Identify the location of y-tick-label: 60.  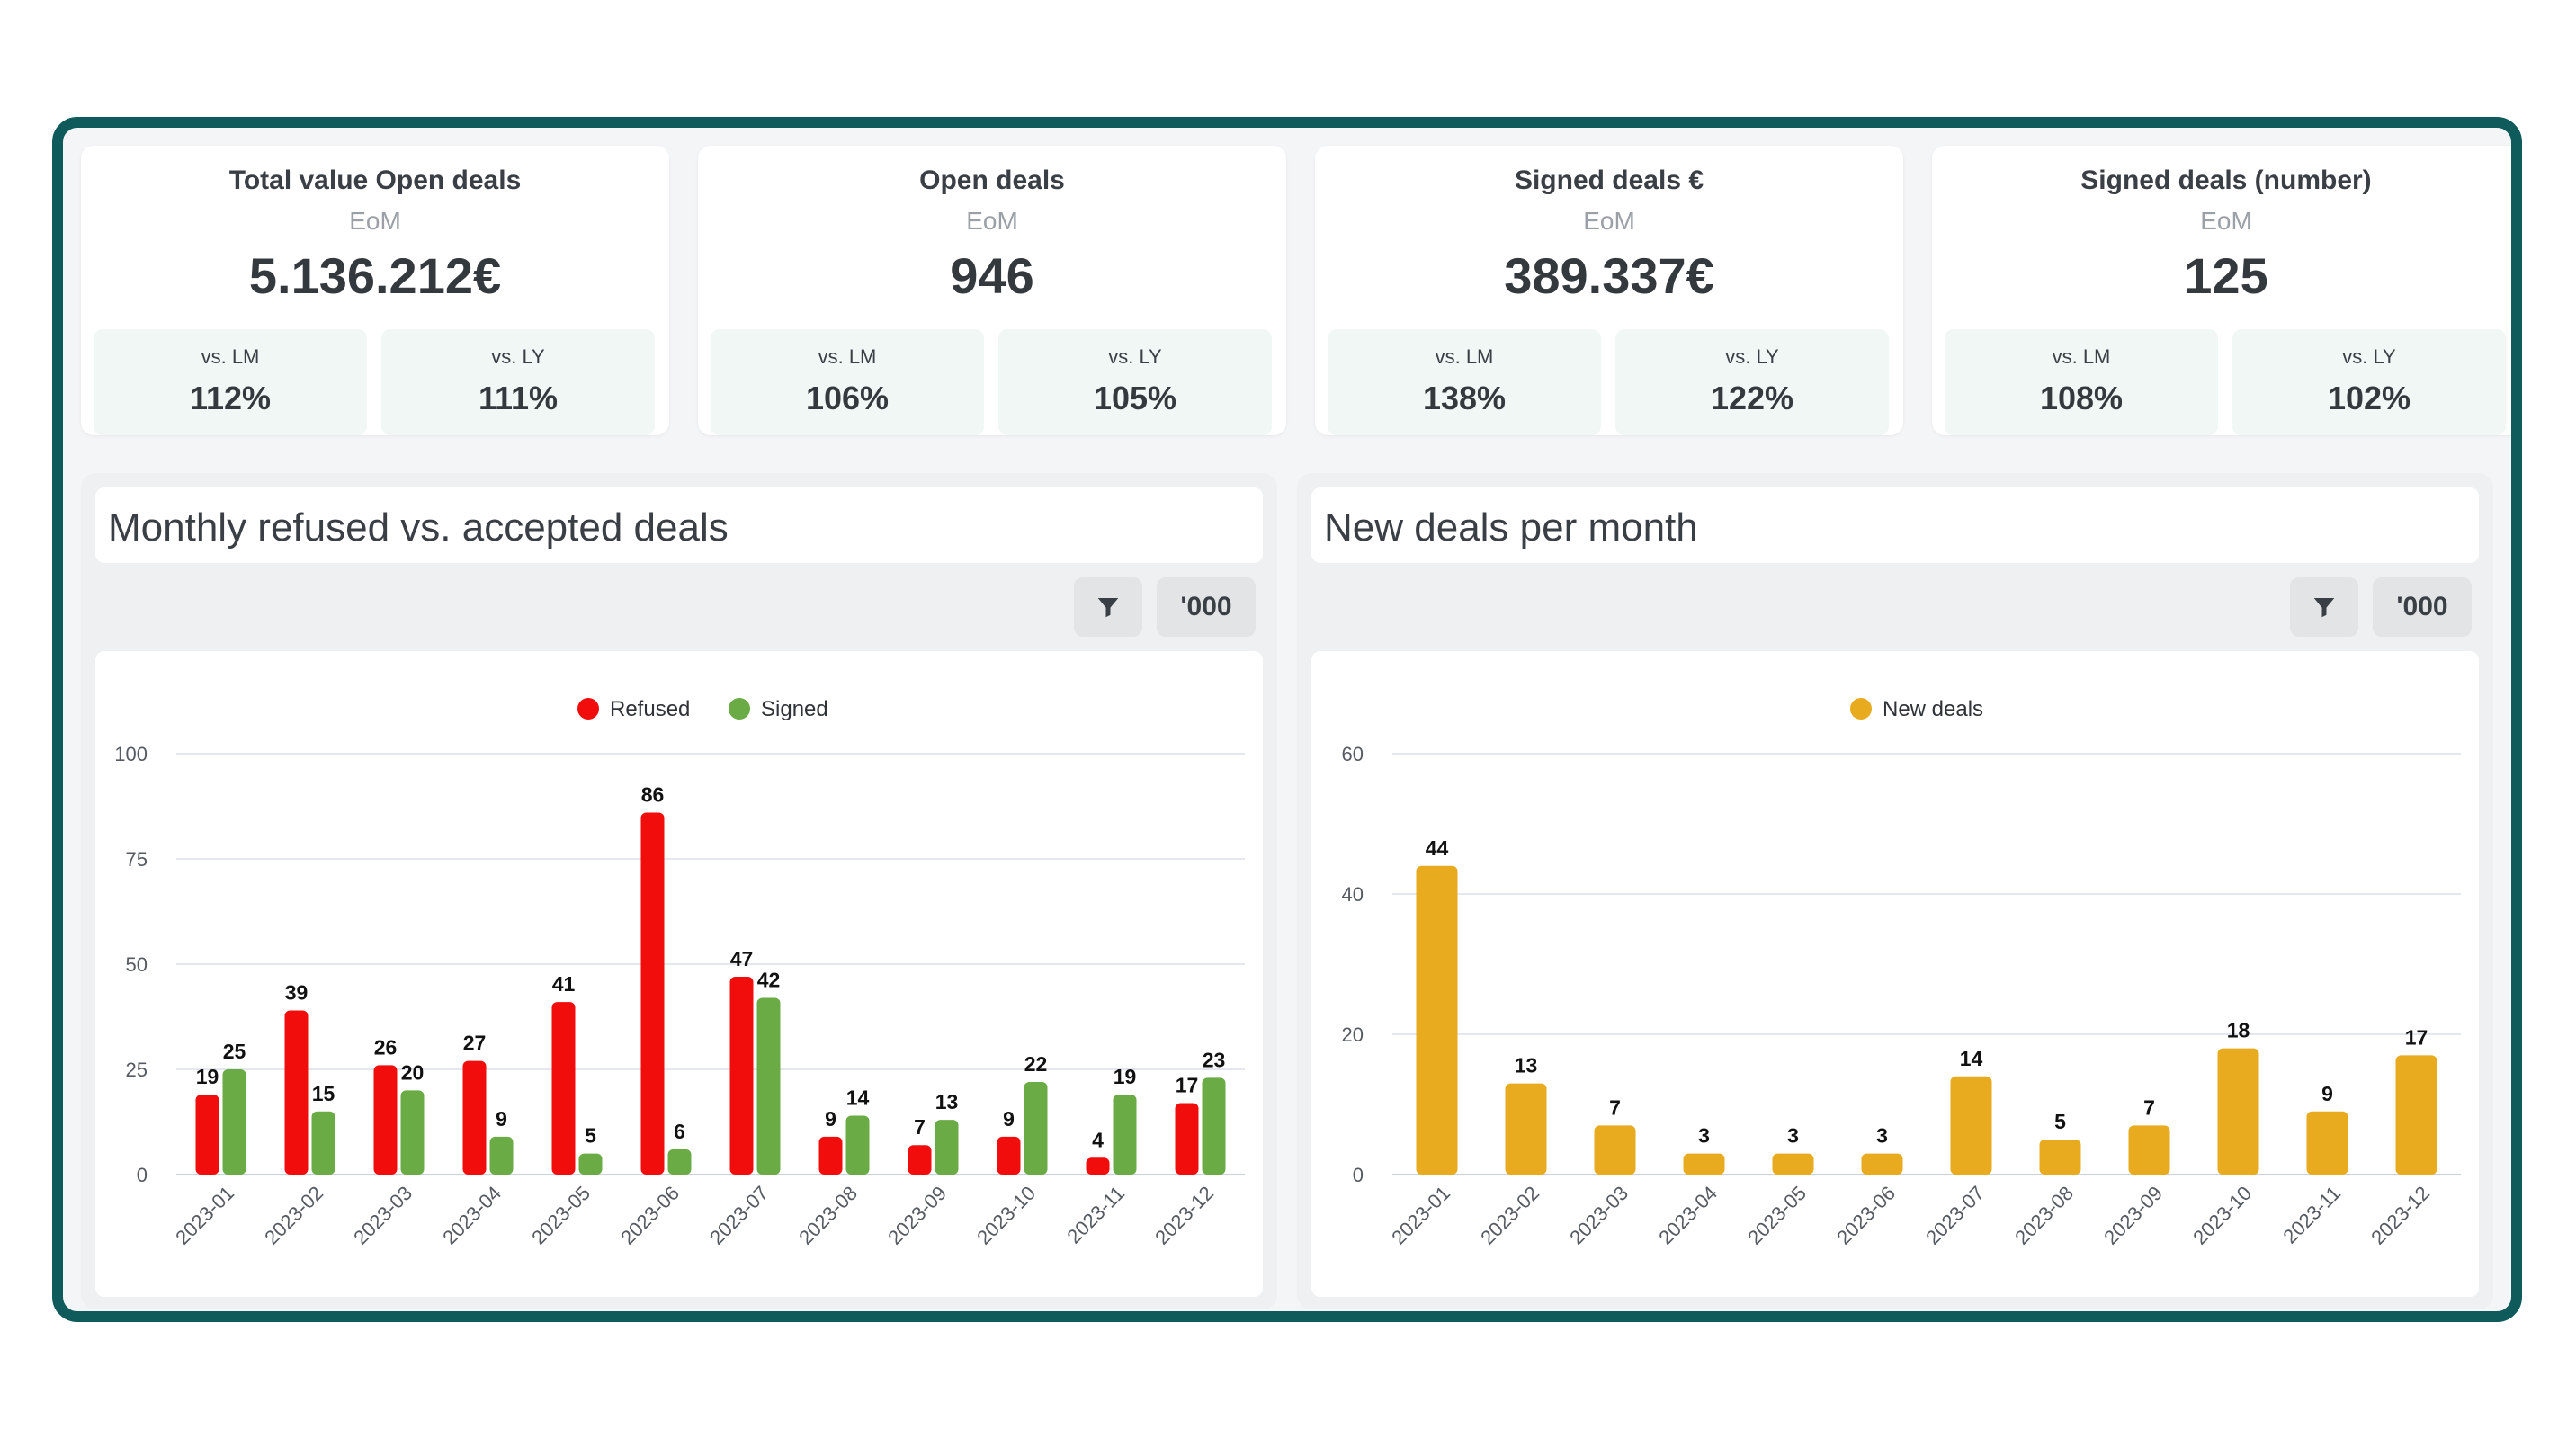
(1353, 754).